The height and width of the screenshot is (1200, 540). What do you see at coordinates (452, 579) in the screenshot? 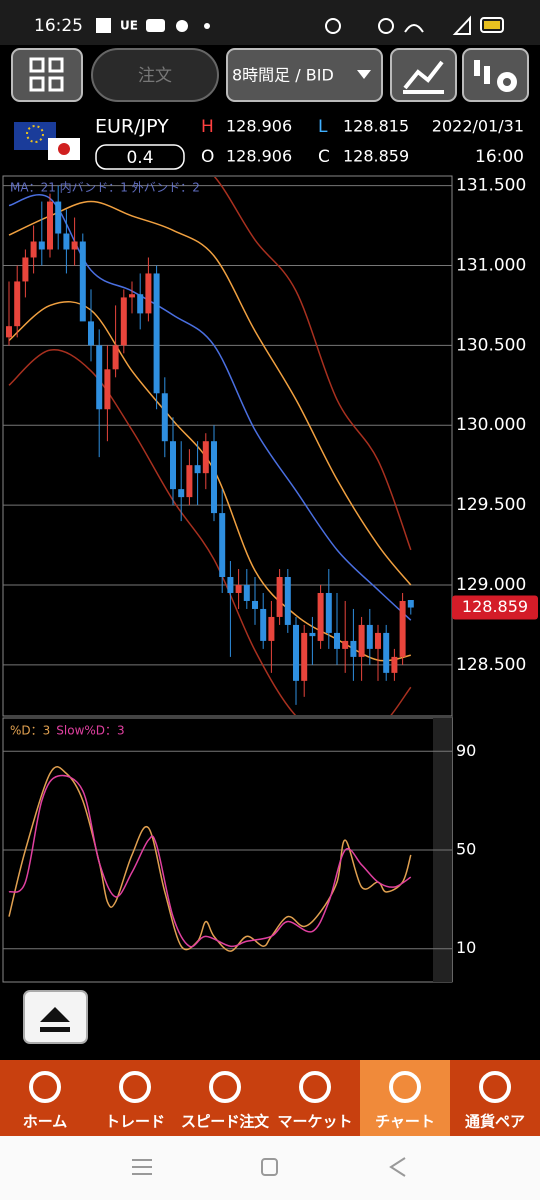
I see `axis-divider` at bounding box center [452, 579].